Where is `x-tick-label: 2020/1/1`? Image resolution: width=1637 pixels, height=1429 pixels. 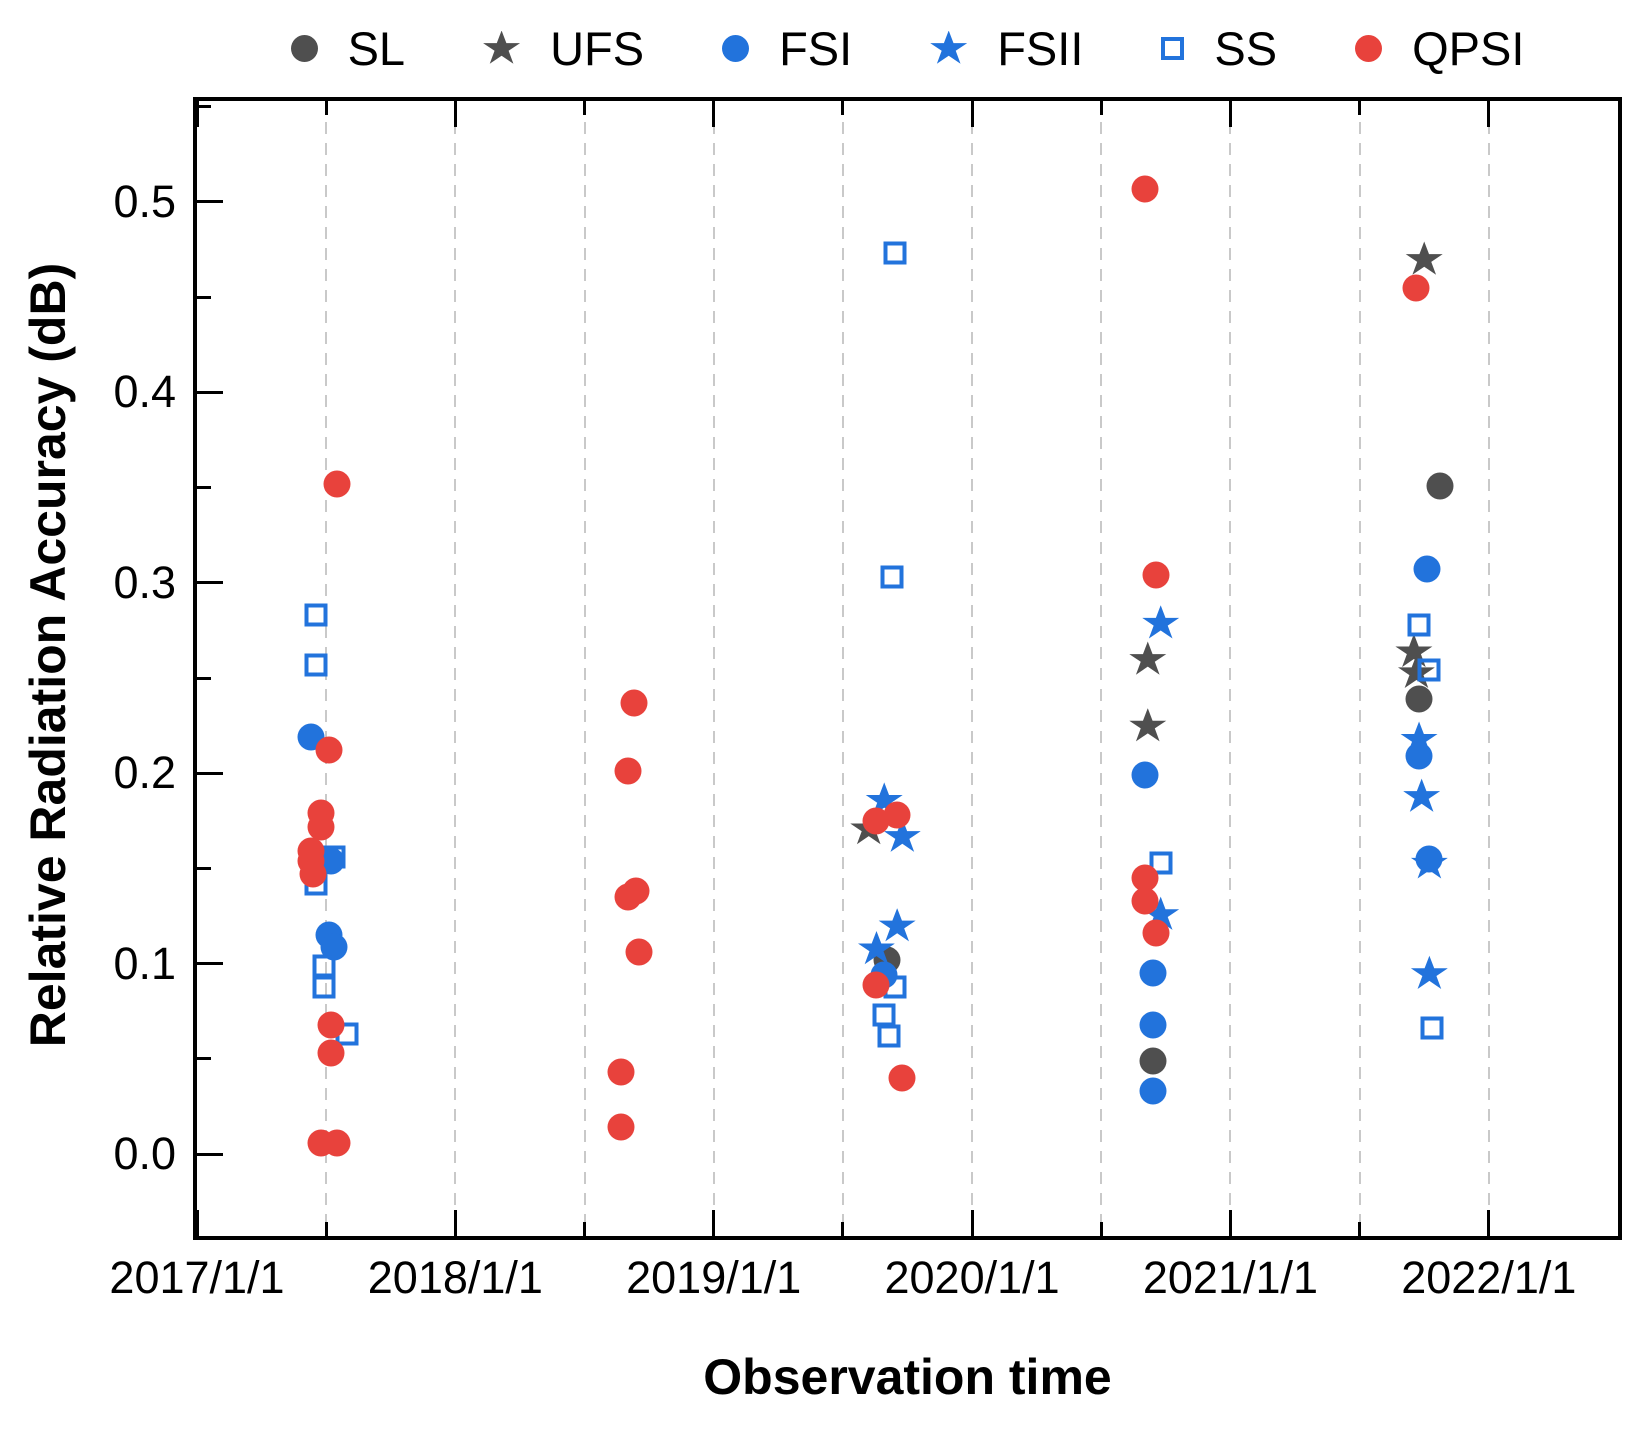
x-tick-label: 2020/1/1 is located at coordinates (972, 1277).